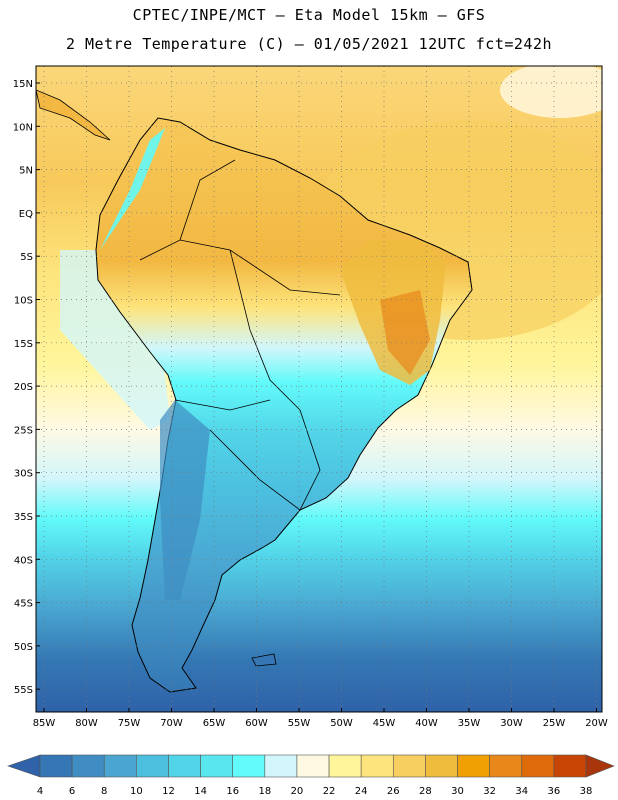 This screenshot has width=618, height=800. What do you see at coordinates (393, 791) in the screenshot?
I see `legend-tick-label: 26` at bounding box center [393, 791].